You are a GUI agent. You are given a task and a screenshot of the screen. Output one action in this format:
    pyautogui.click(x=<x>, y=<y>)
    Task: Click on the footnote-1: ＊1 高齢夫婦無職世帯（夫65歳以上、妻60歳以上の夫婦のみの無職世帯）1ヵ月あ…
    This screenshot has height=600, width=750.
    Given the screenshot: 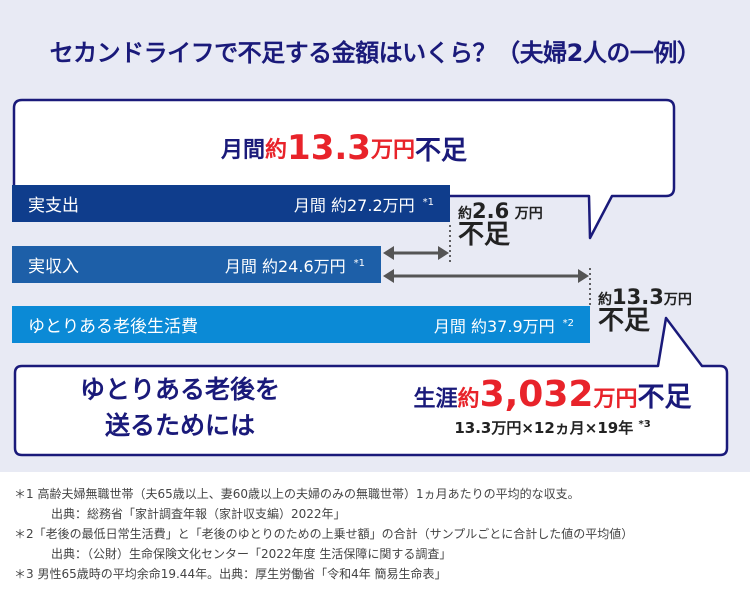 What is the action you would take?
    pyautogui.click(x=297, y=494)
    